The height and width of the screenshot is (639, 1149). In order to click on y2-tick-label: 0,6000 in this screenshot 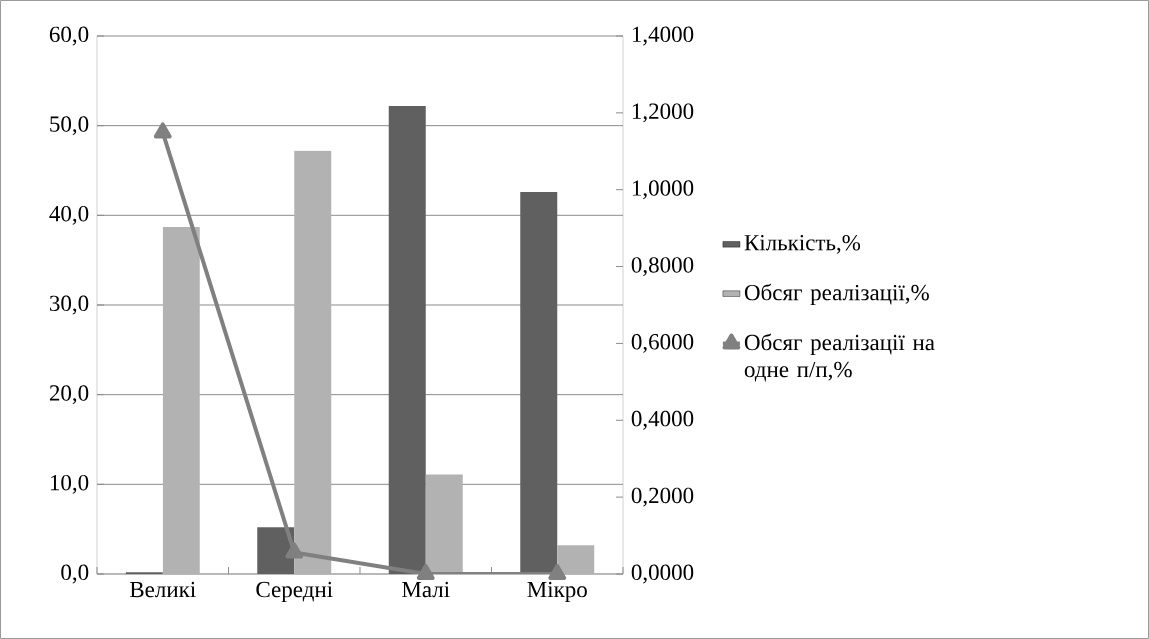, I will do `click(662, 343)`.